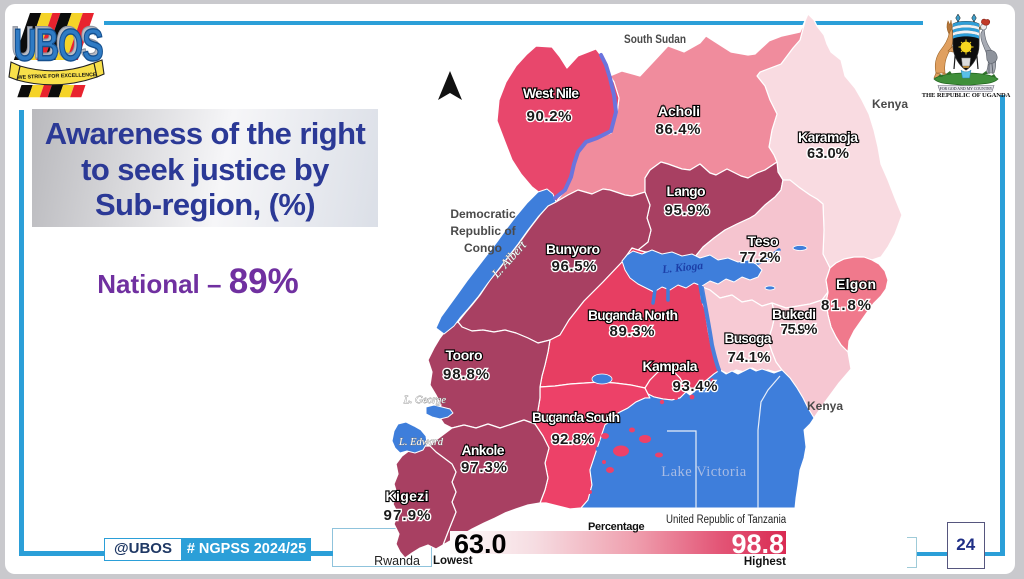 The width and height of the screenshot is (1024, 579). Describe the element at coordinates (633, 315) in the screenshot. I see `svg-text: Buganda North` at that location.